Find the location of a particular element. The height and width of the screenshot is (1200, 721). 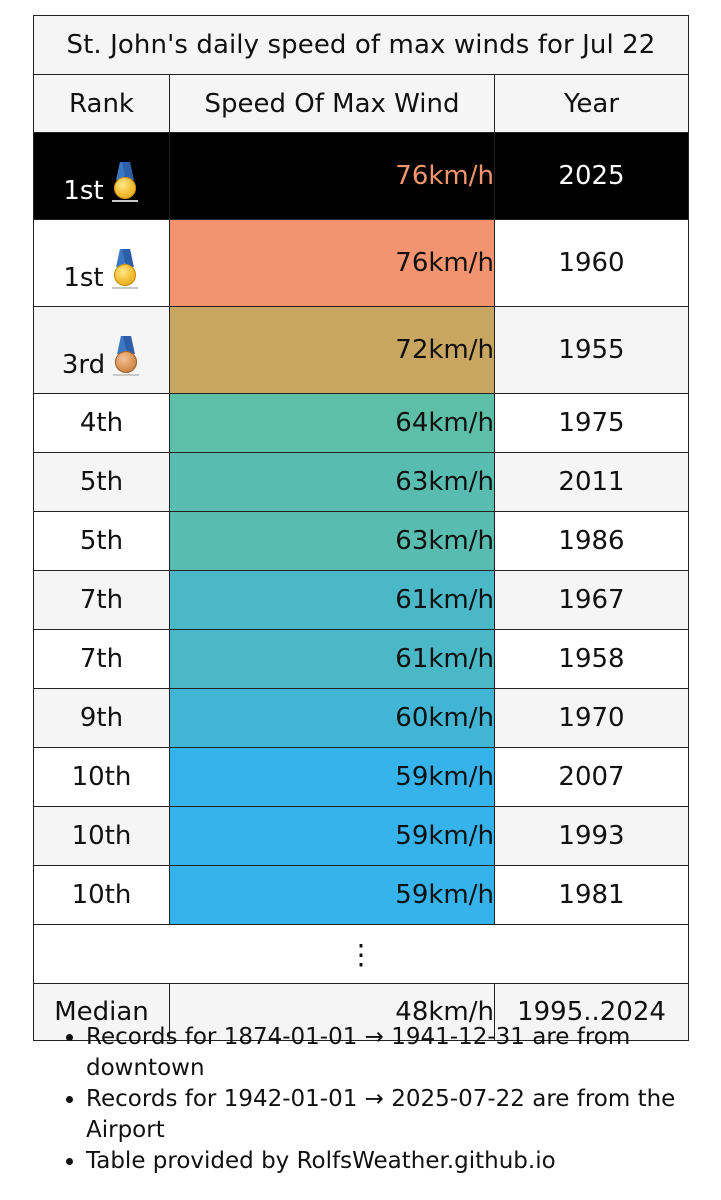

speed-cell: 72km/h is located at coordinates (332, 350).